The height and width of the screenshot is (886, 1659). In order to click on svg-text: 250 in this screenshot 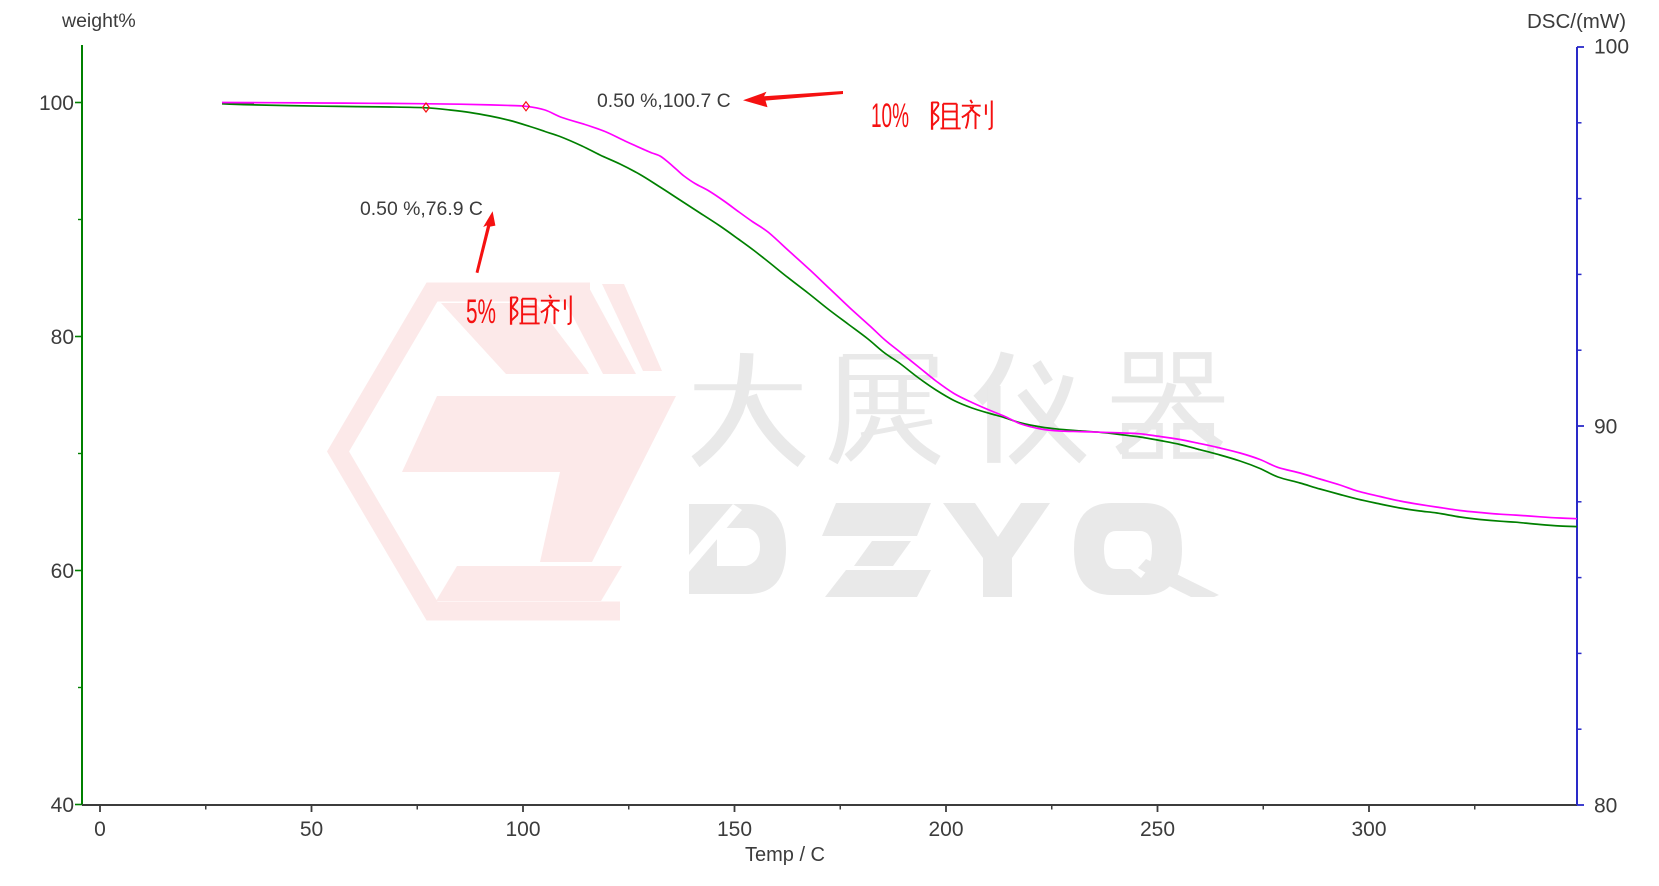, I will do `click(1157, 829)`.